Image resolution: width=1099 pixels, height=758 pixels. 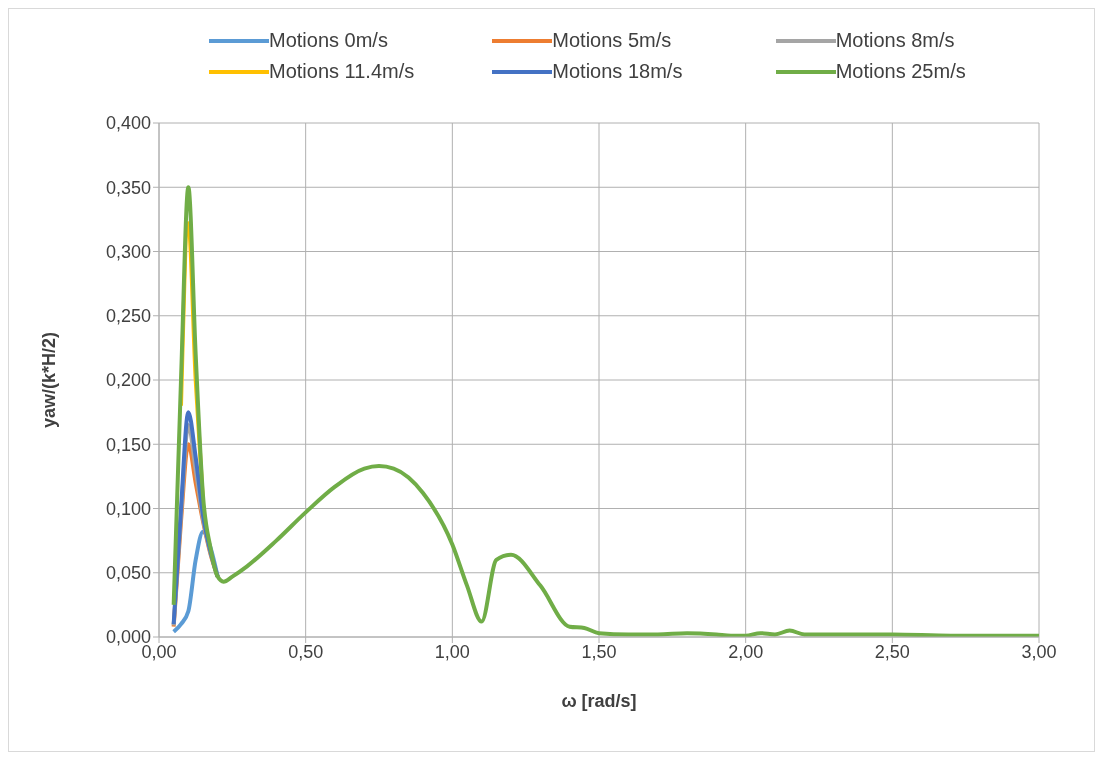 What do you see at coordinates (1039, 651) in the screenshot?
I see `x-tick-label: 3,00` at bounding box center [1039, 651].